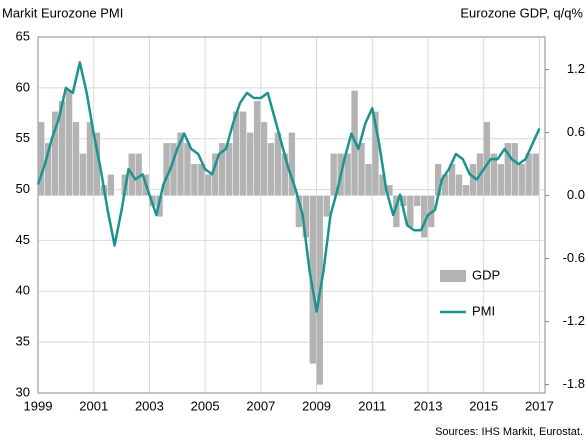  What do you see at coordinates (483, 405) in the screenshot?
I see `x-tick-label: 2015` at bounding box center [483, 405].